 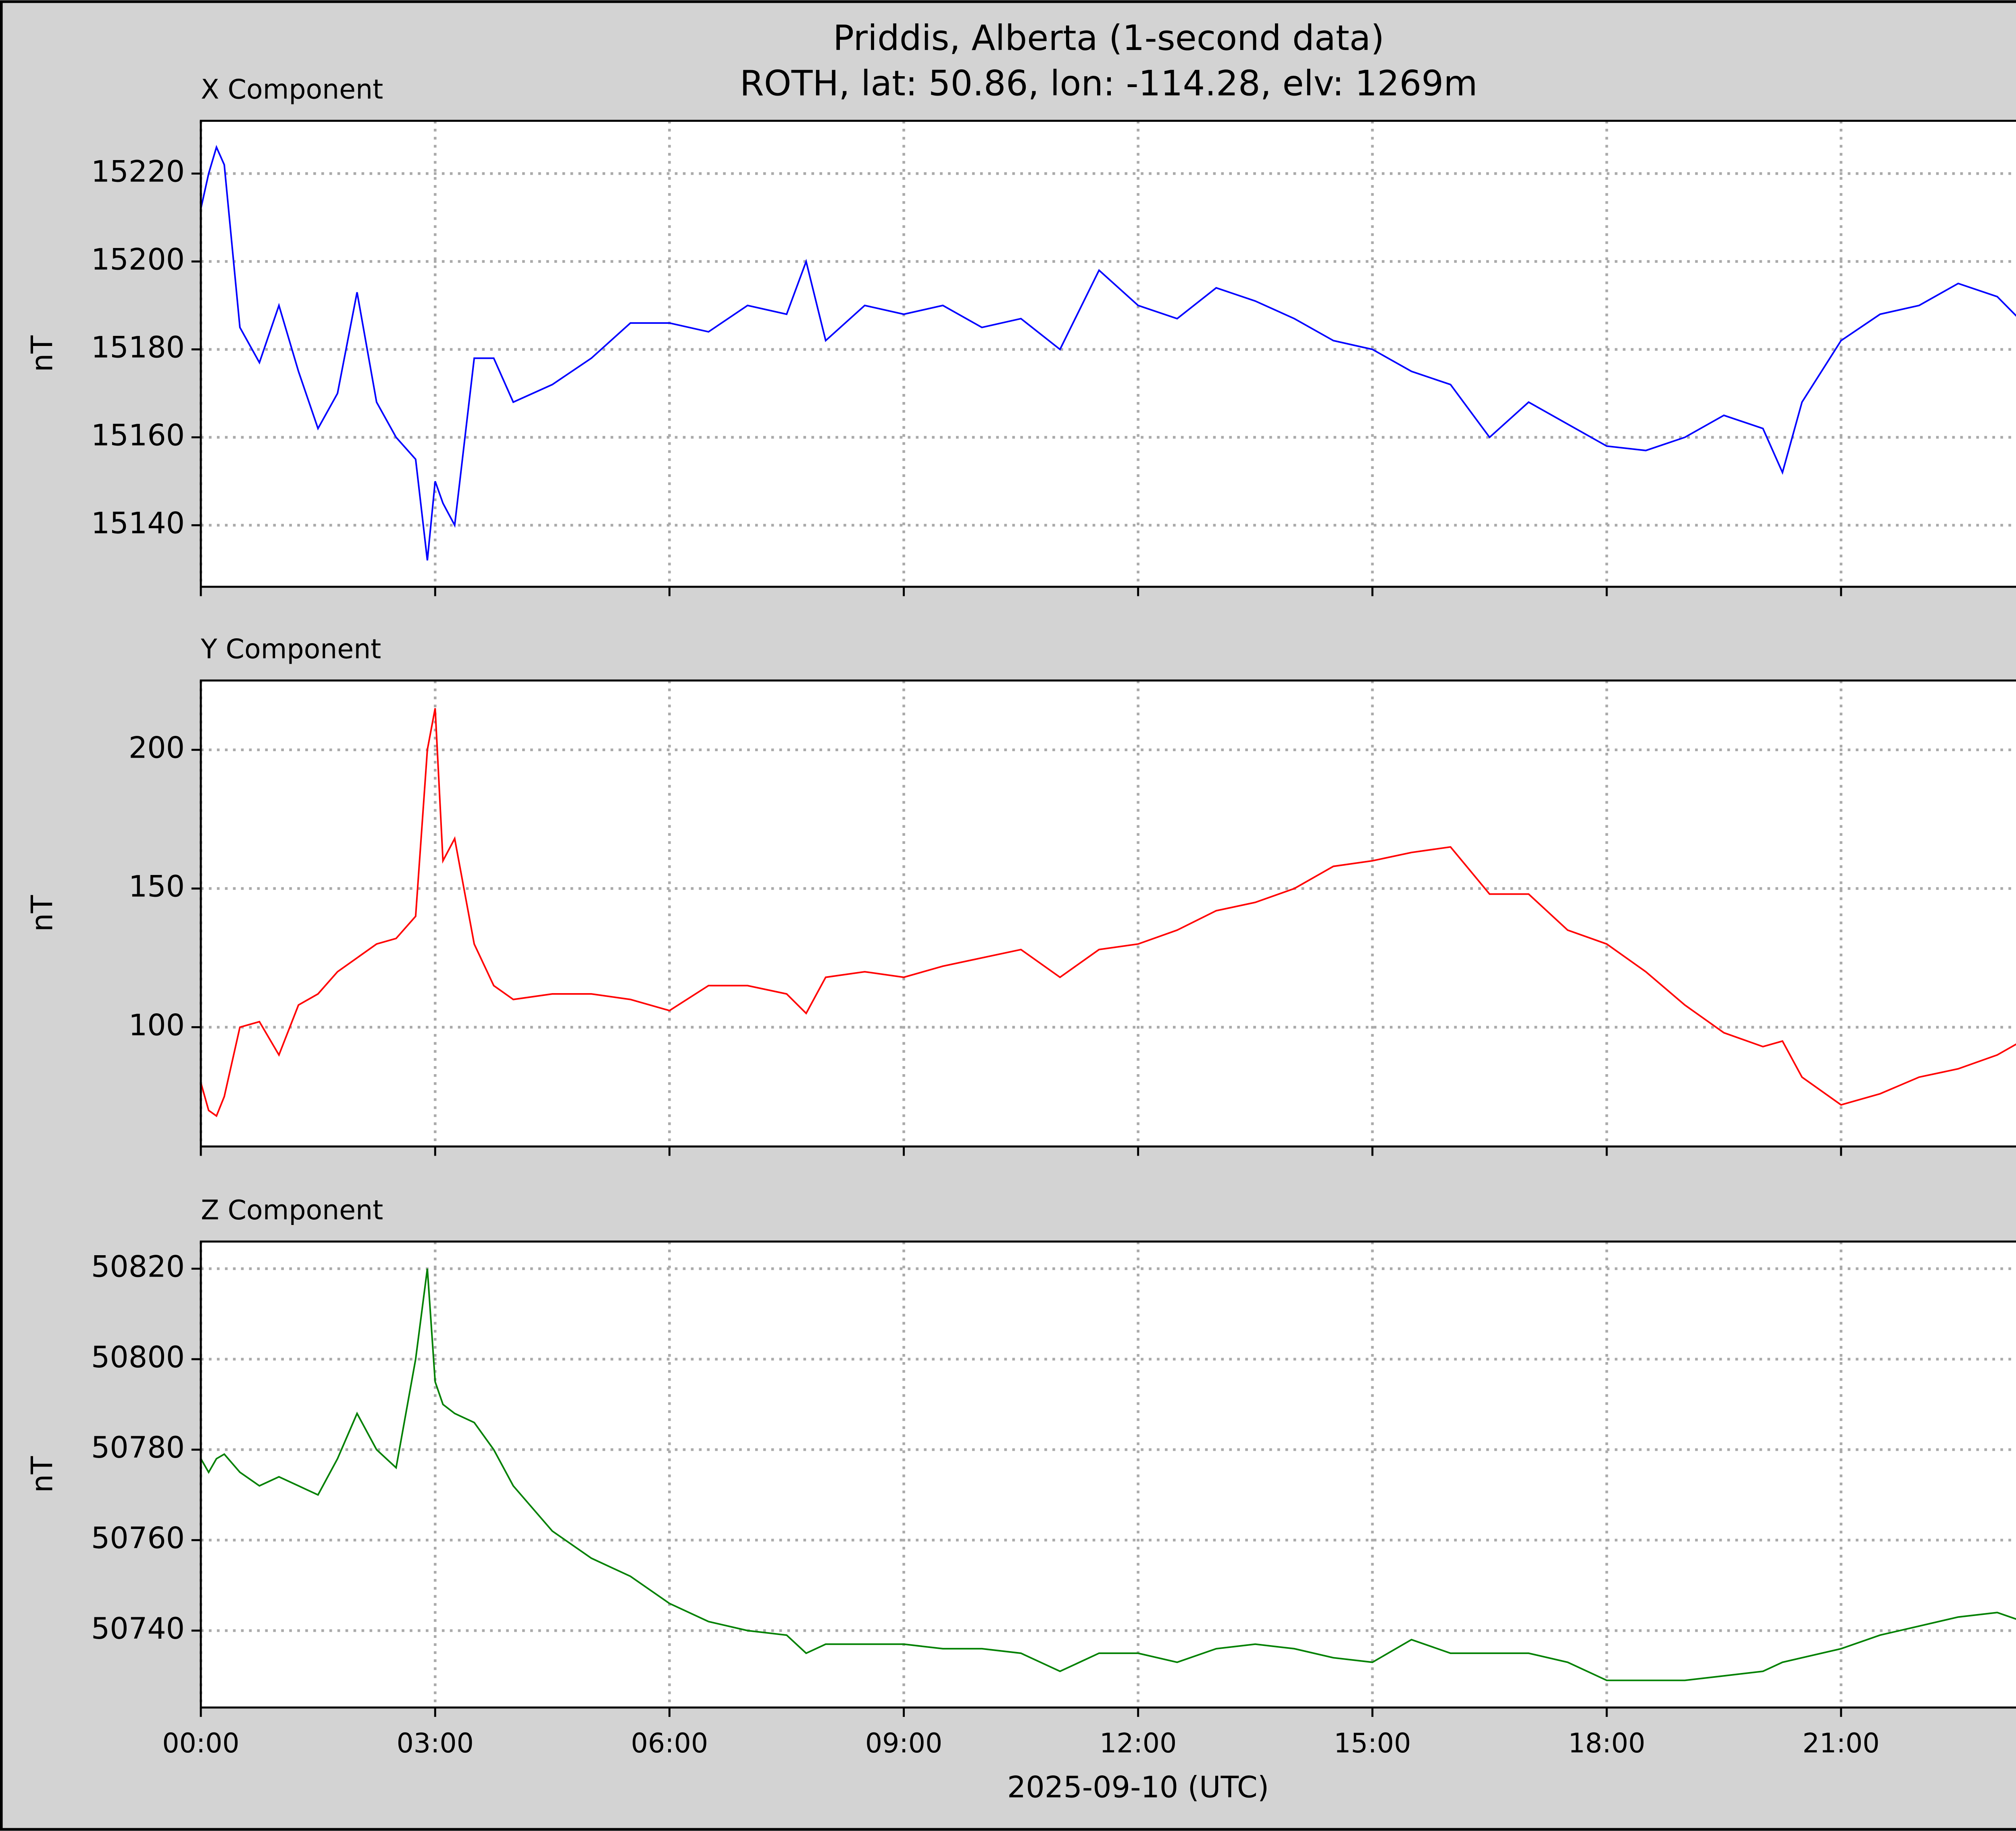 I want to click on x-tick-label: 06:00, so click(x=669, y=1743).